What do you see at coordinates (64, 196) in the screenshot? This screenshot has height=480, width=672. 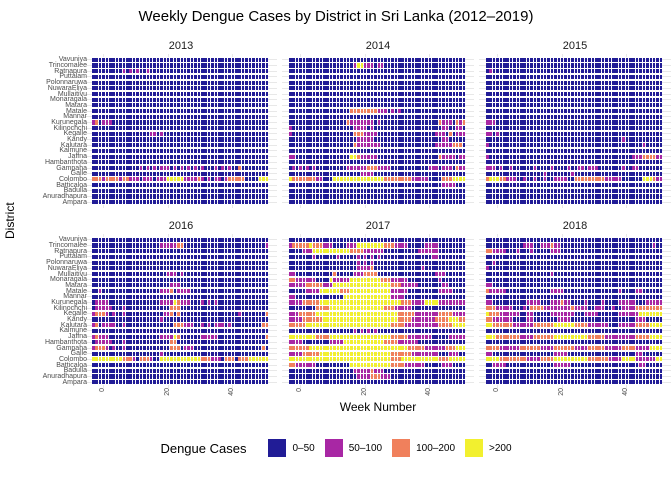 I see `y-axis-district-label: Anuradhapura` at bounding box center [64, 196].